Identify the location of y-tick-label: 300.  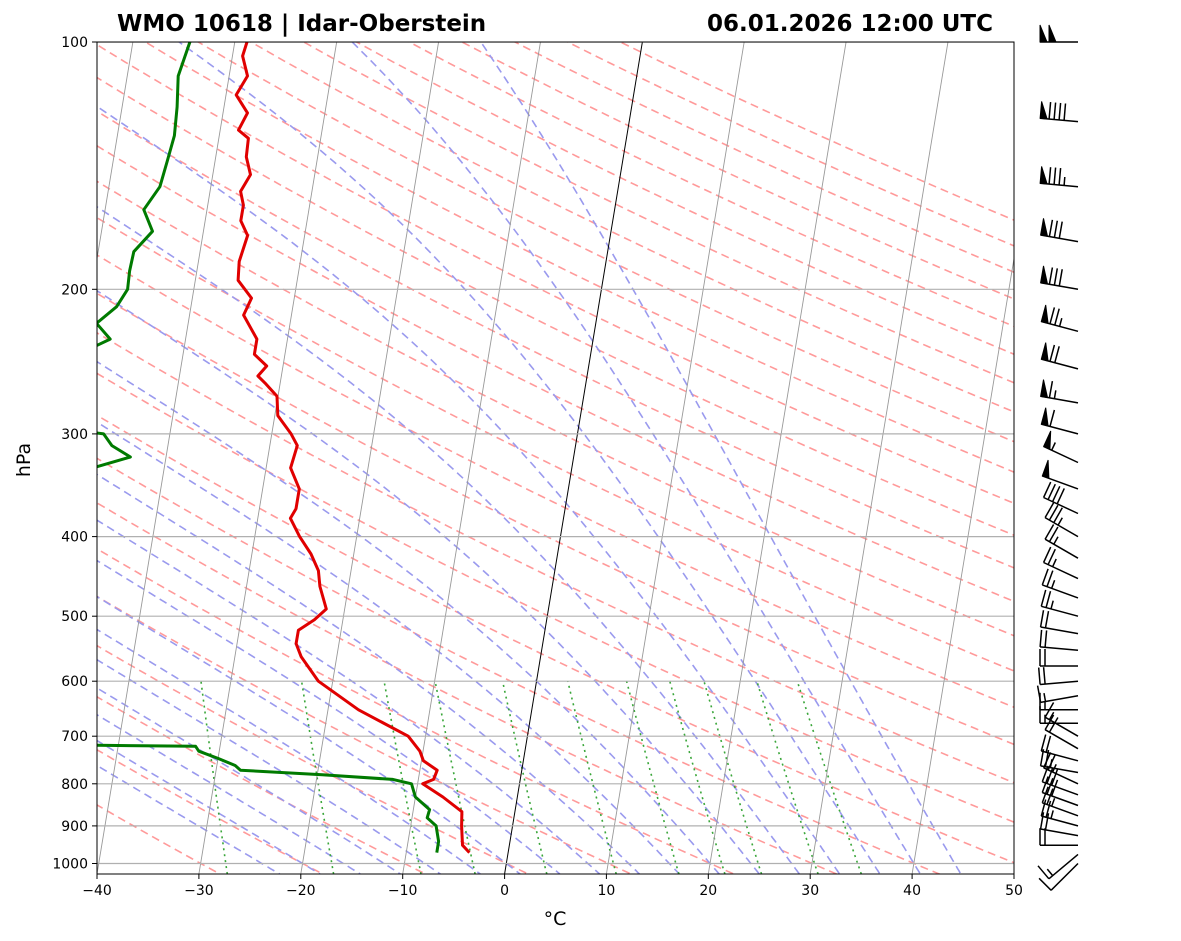
(74, 435).